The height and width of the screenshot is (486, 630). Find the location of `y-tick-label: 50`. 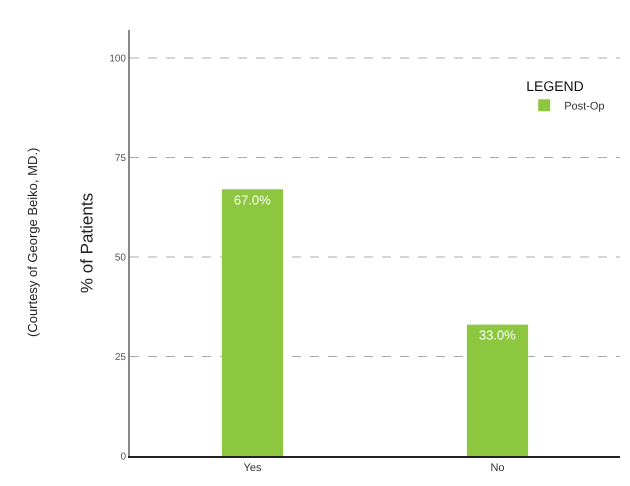

y-tick-label: 50 is located at coordinates (120, 258).